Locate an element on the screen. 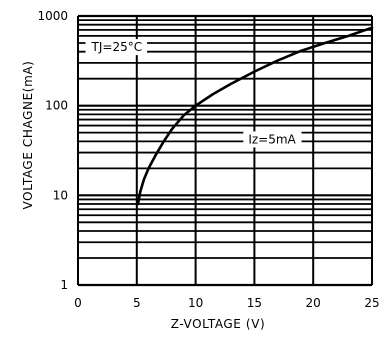 The width and height of the screenshot is (386, 338). y-tick-label: 10 is located at coordinates (60, 195).